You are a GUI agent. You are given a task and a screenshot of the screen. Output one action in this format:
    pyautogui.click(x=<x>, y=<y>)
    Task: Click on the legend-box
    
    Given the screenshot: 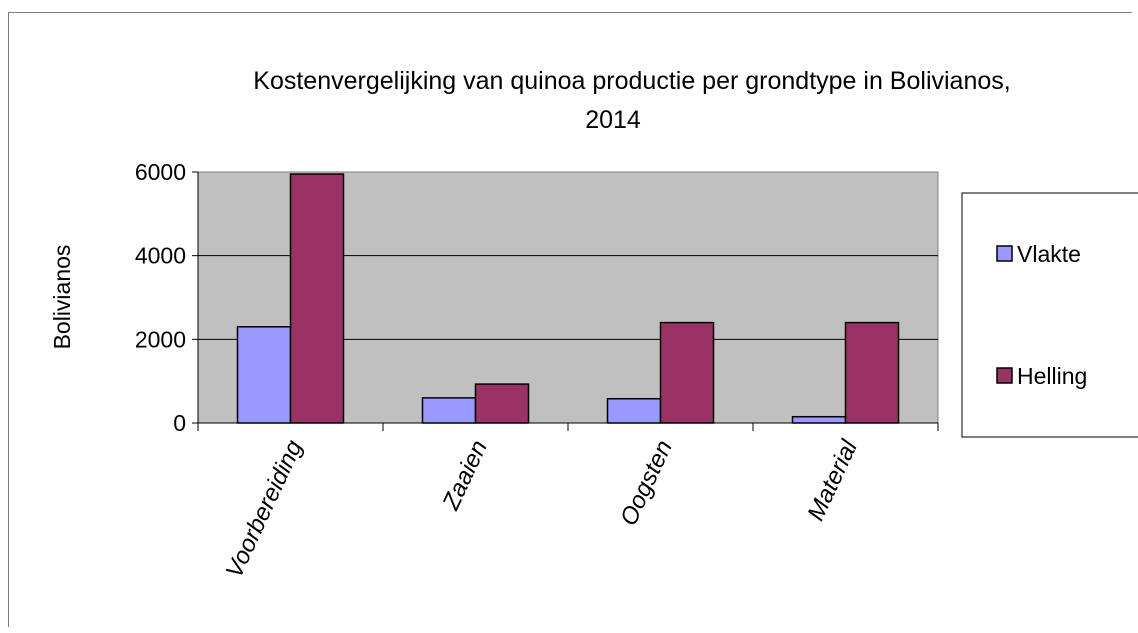 What is the action you would take?
    pyautogui.click(x=1049, y=315)
    